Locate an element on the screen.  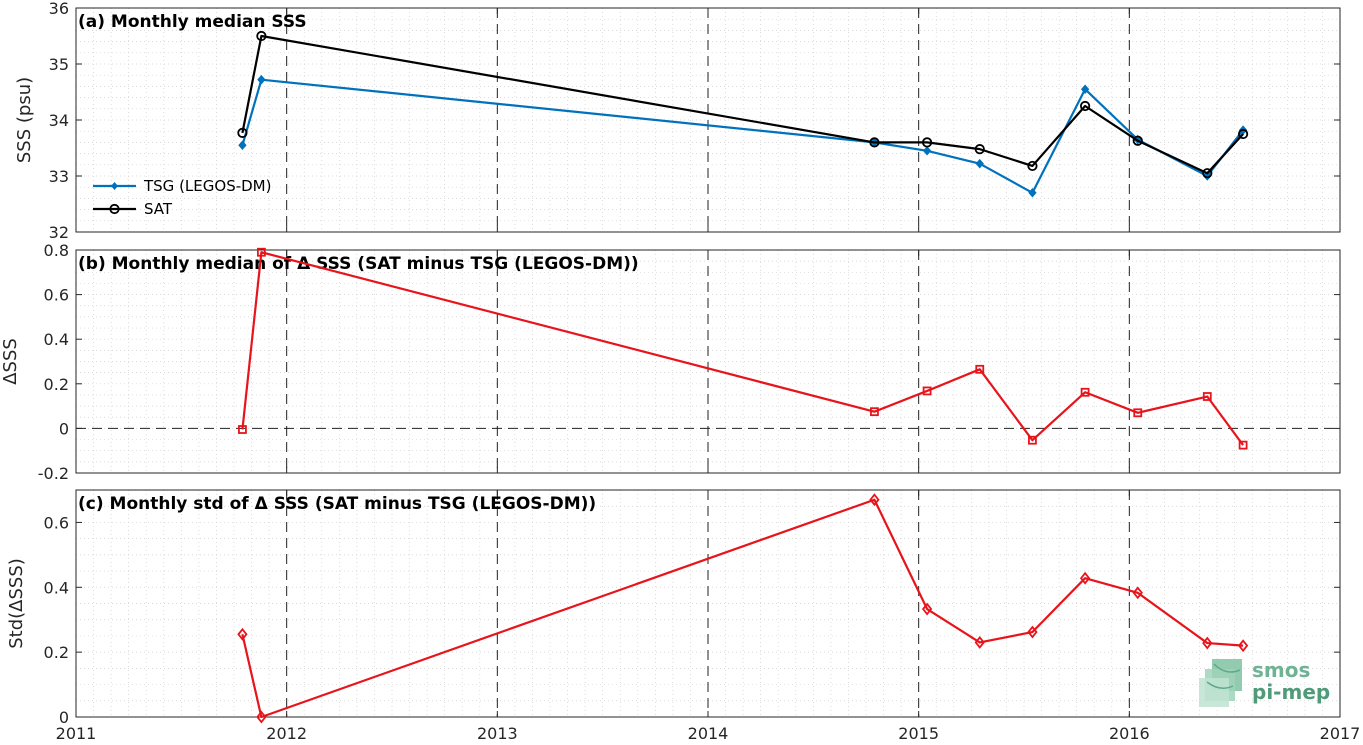
panel-title: (a) Monthly median SSS is located at coordinates (192, 22).